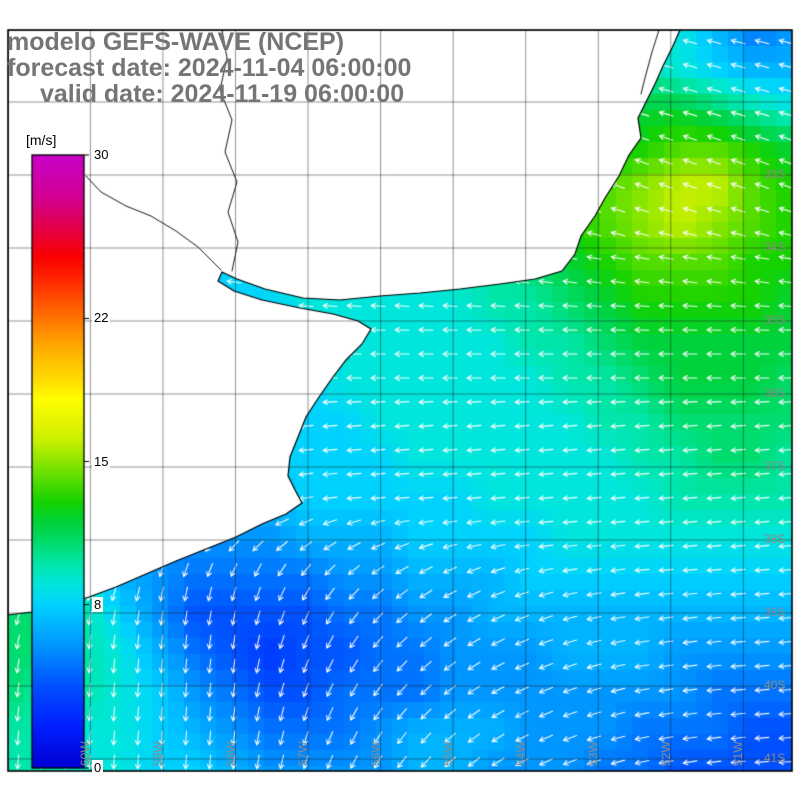 The width and height of the screenshot is (800, 800). I want to click on lon-label: 54W, so click(520, 753).